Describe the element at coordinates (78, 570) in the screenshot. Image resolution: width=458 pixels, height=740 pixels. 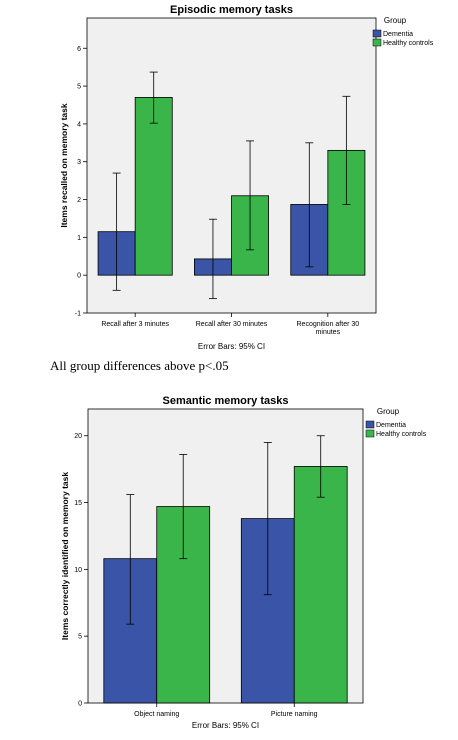
I see `y-tick-label: 10` at that location.